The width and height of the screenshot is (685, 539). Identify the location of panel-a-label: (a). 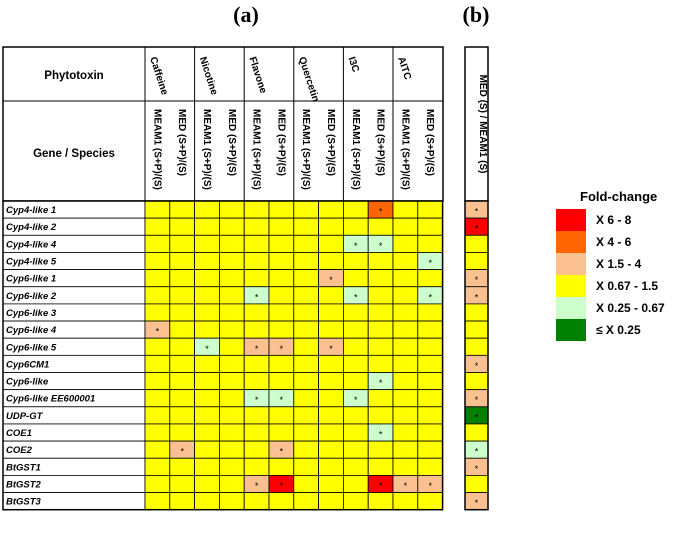
(246, 14).